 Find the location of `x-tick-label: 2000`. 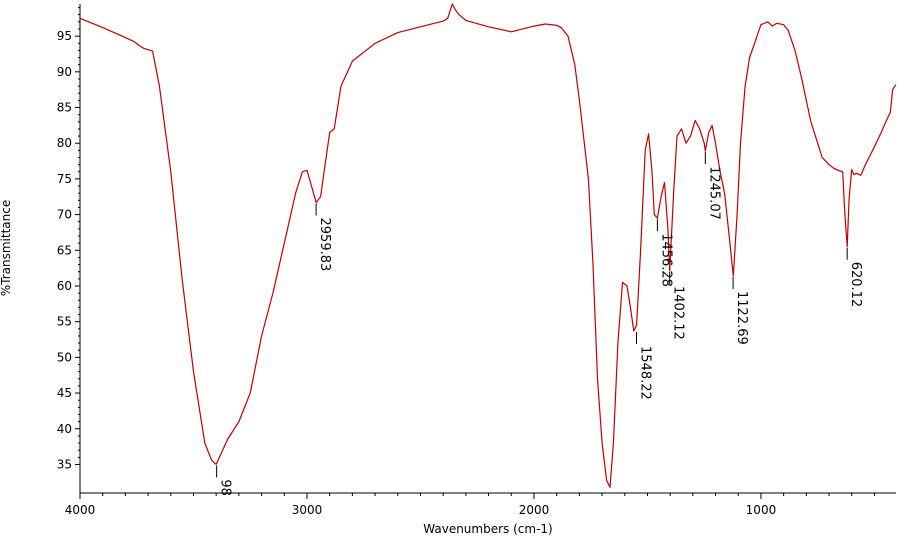

x-tick-label: 2000 is located at coordinates (534, 510).